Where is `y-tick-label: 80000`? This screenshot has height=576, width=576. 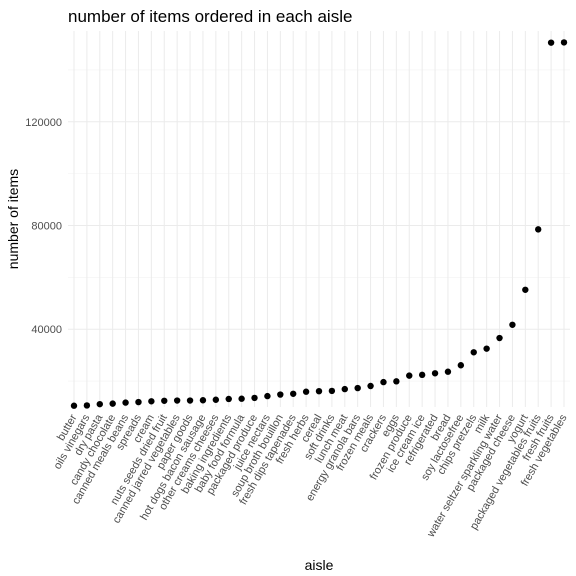
y-tick-label: 80000 is located at coordinates (46, 226).